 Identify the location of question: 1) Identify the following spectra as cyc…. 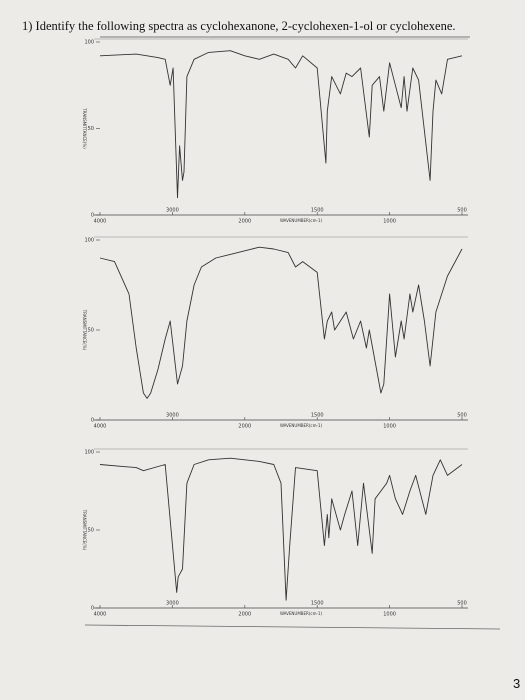
(239, 26).